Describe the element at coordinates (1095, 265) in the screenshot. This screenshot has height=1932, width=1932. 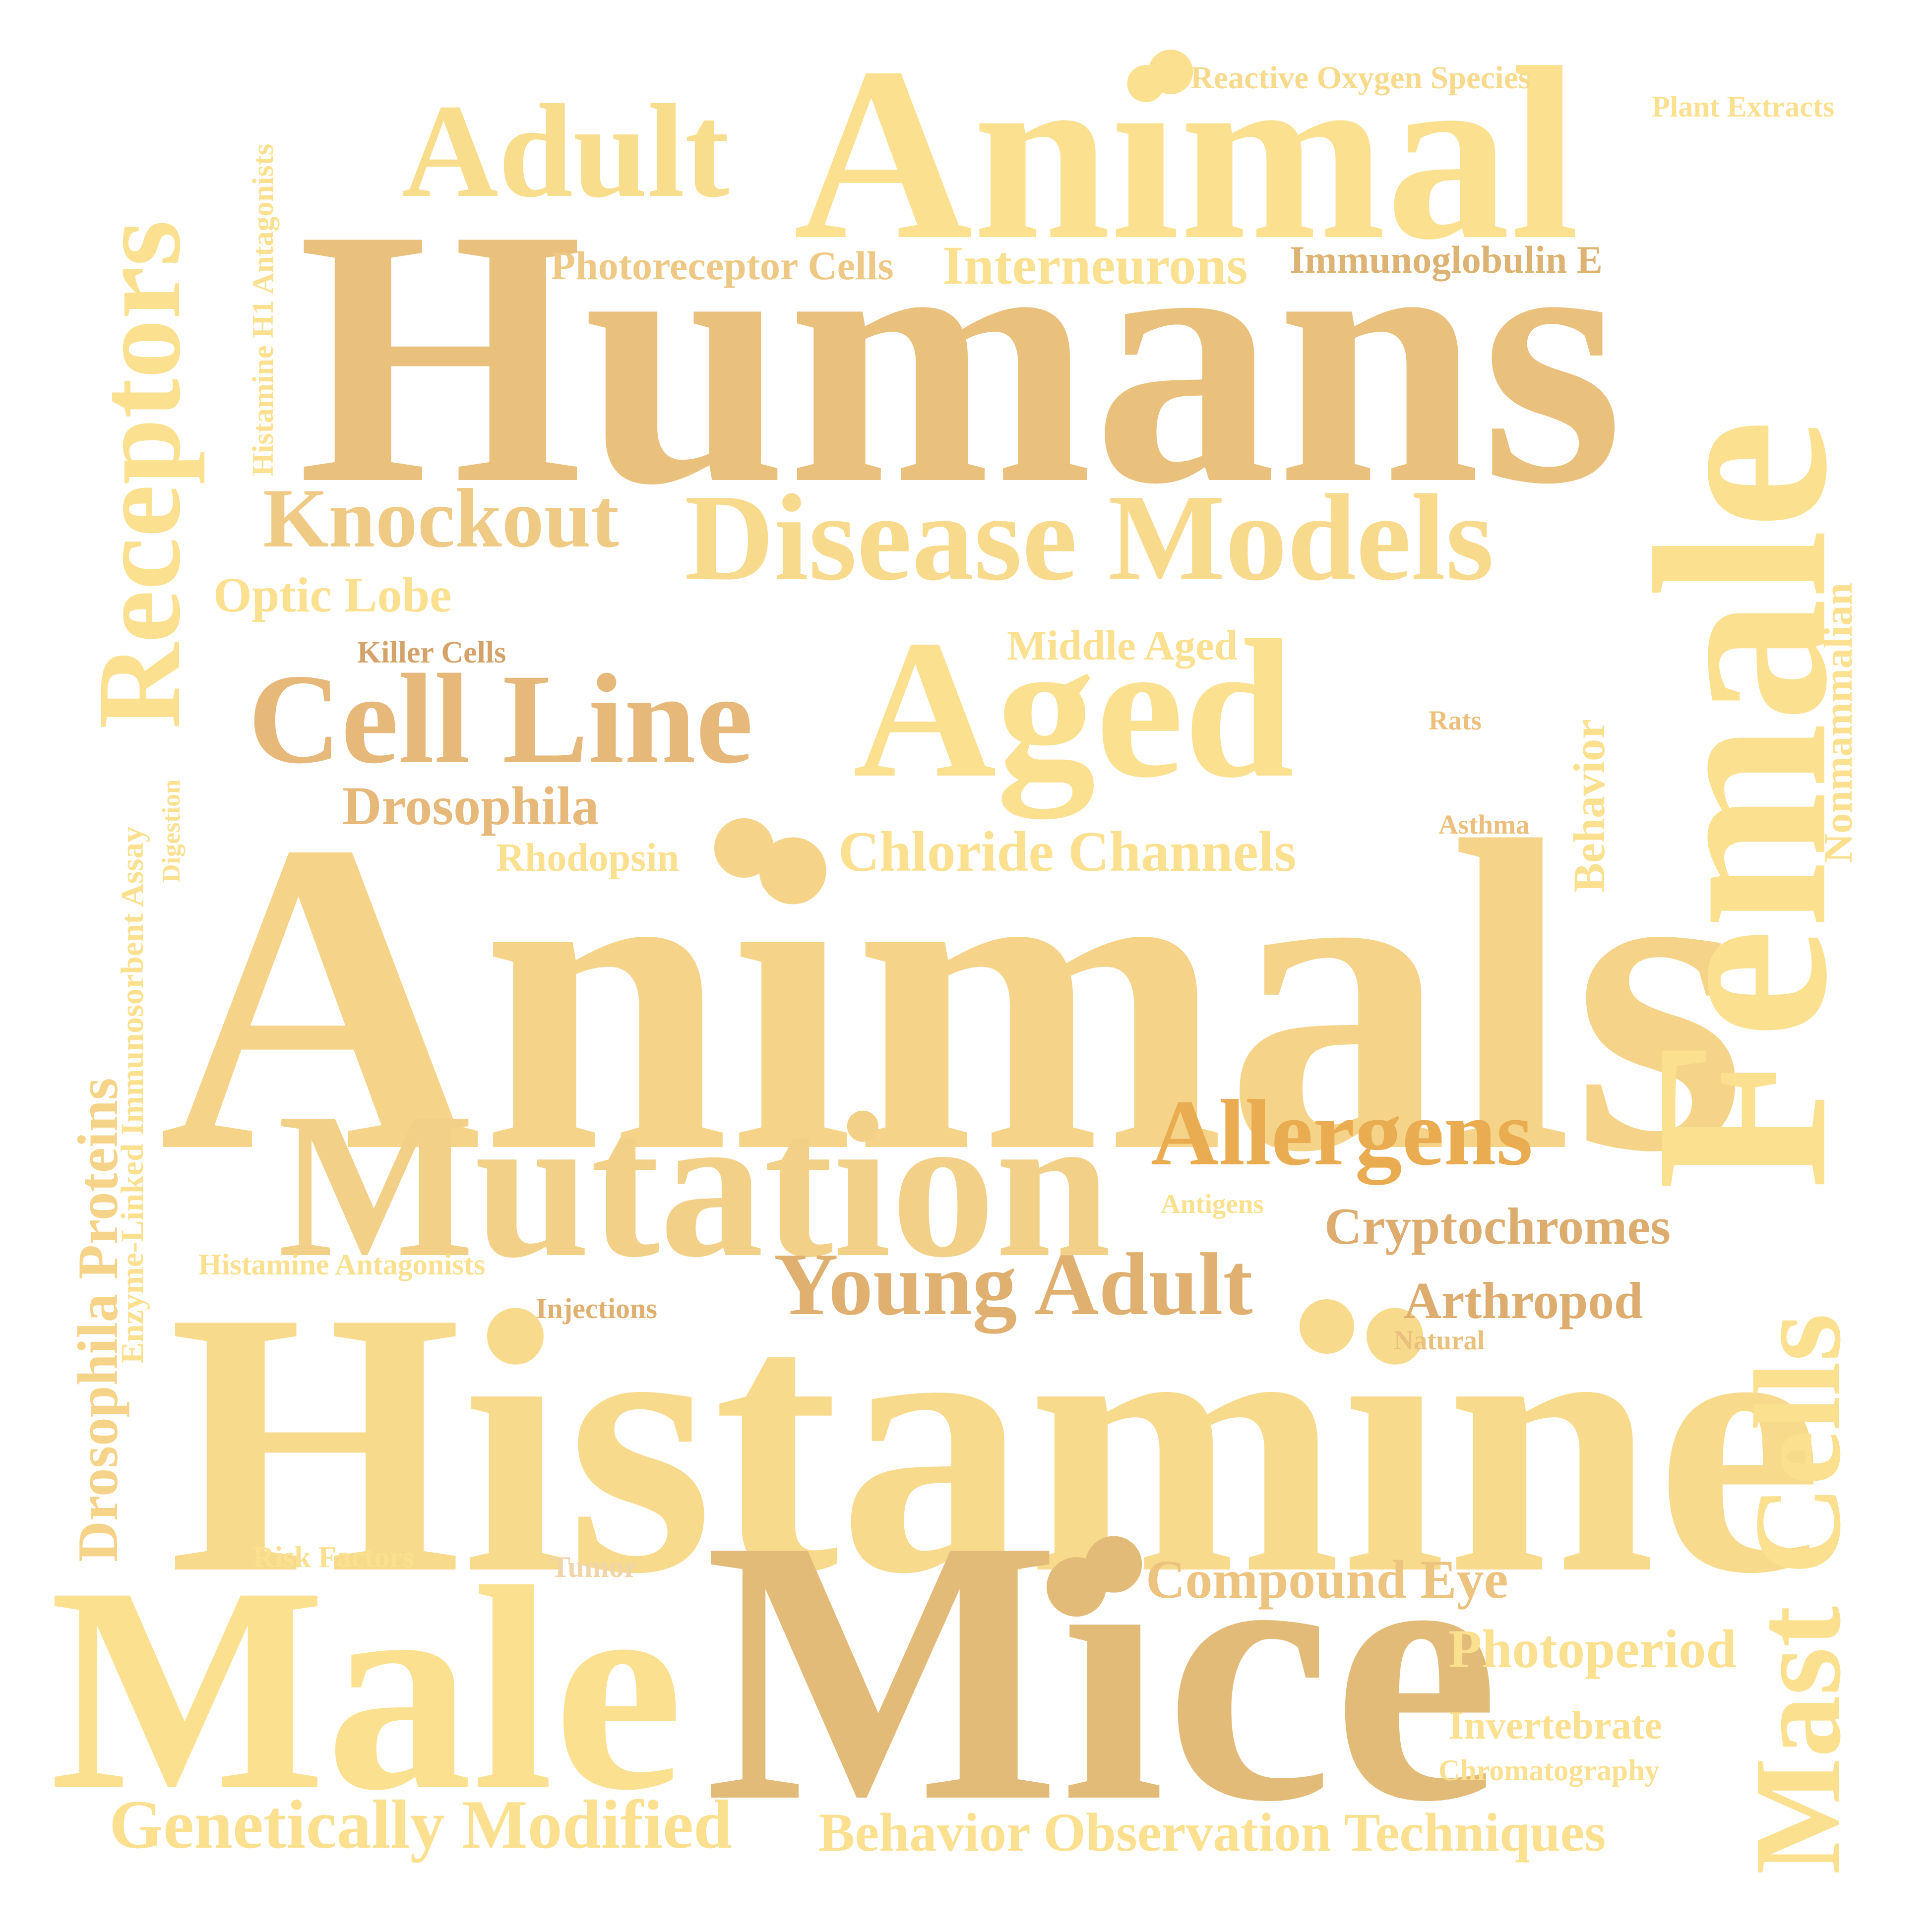
I see `word-interneurons: Interneurons` at that location.